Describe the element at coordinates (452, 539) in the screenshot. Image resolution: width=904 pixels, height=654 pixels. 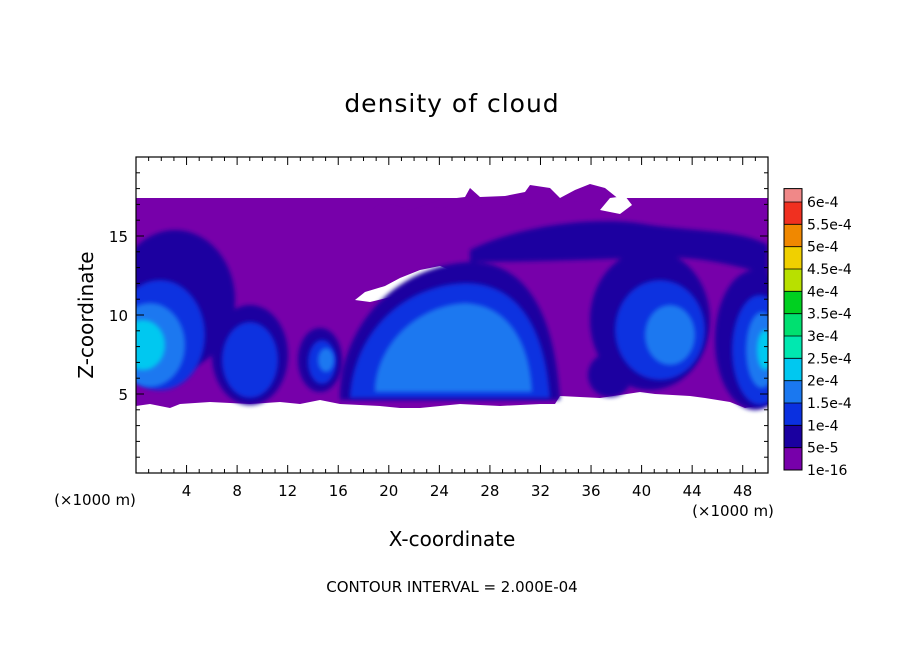
I see `x-axis-label: X-coordinate` at that location.